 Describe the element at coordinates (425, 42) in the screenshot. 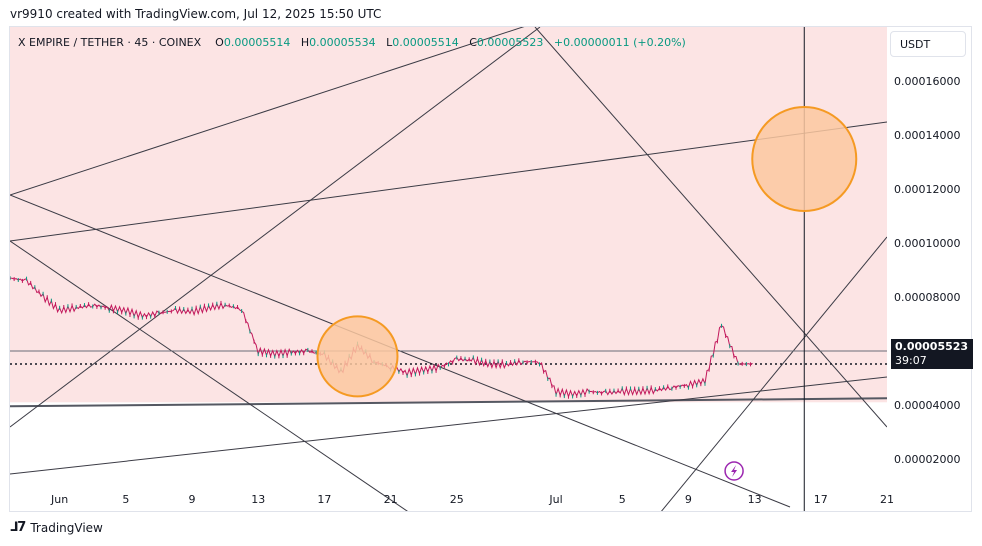

I see `low-value: 0.00005514` at that location.